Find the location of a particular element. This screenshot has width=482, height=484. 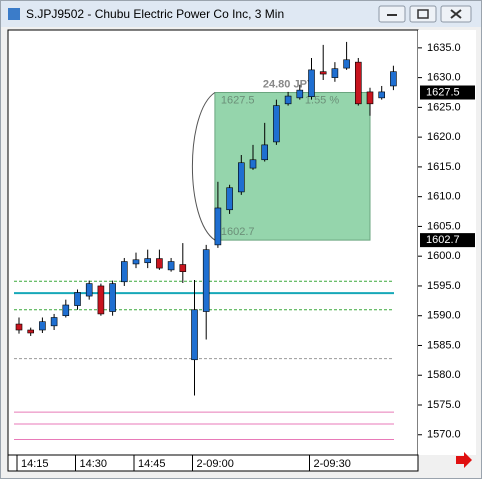

window-icon is located at coordinates (14, 14).